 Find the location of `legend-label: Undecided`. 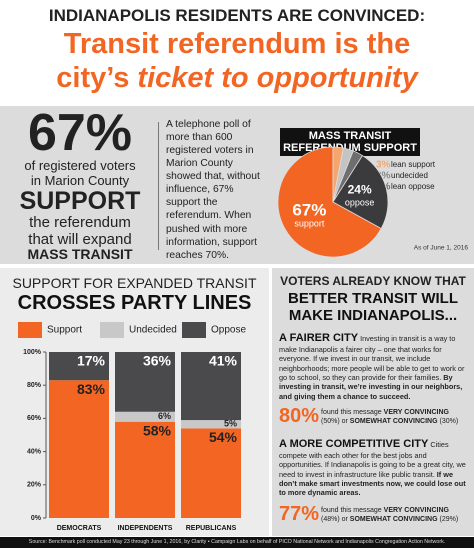

legend-label: Undecided is located at coordinates (153, 330).